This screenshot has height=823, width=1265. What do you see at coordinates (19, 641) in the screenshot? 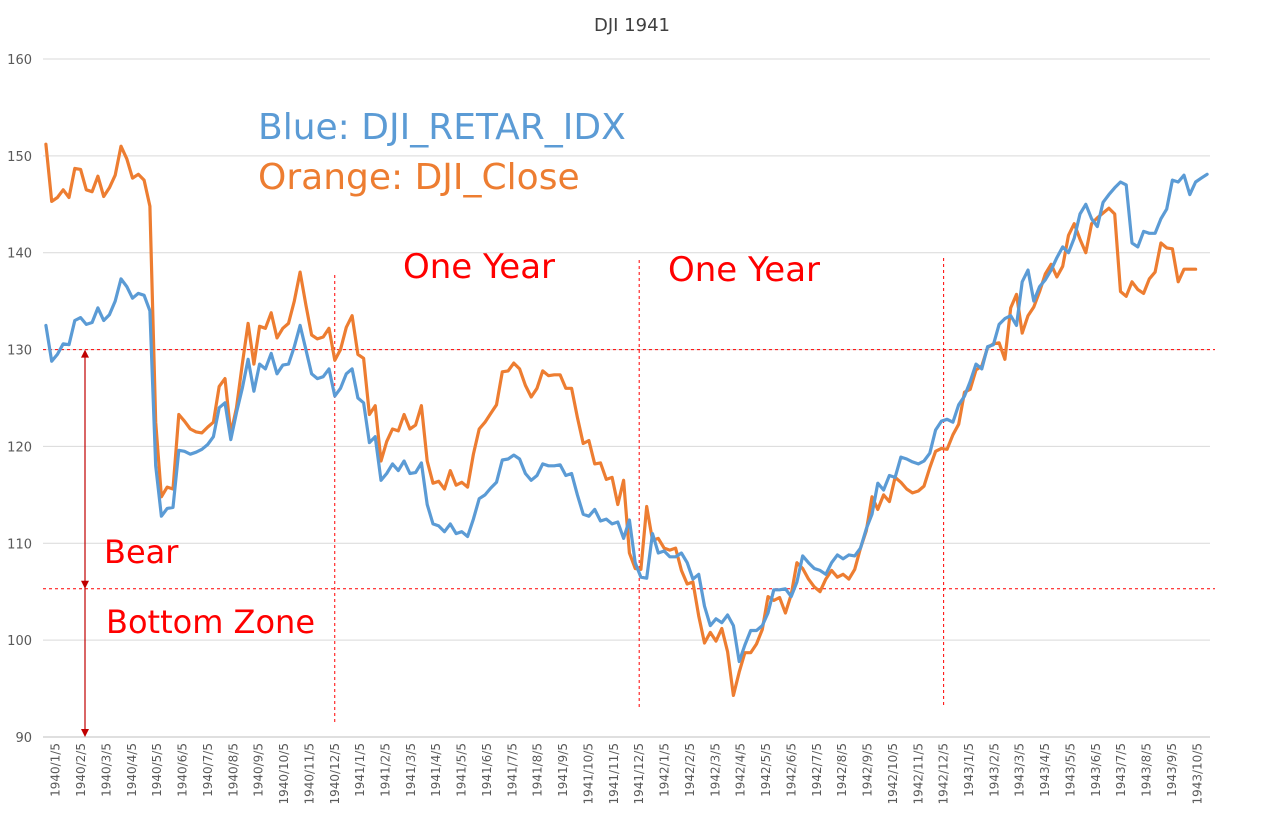
I see `y-tick-label: 100` at bounding box center [19, 641].